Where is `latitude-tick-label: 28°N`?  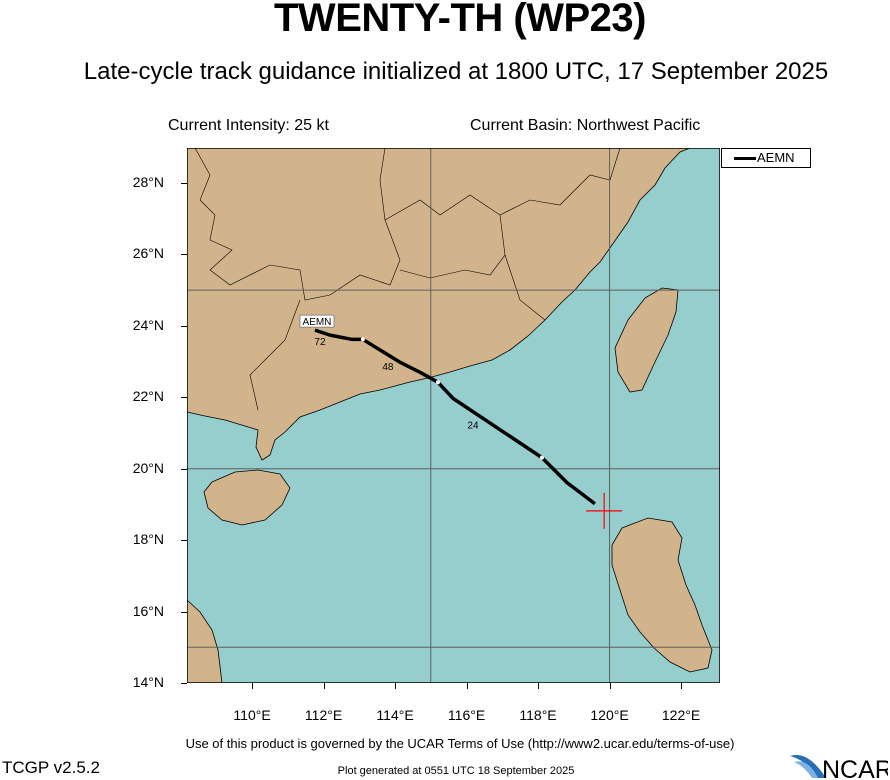
latitude-tick-label: 28°N is located at coordinates (148, 182).